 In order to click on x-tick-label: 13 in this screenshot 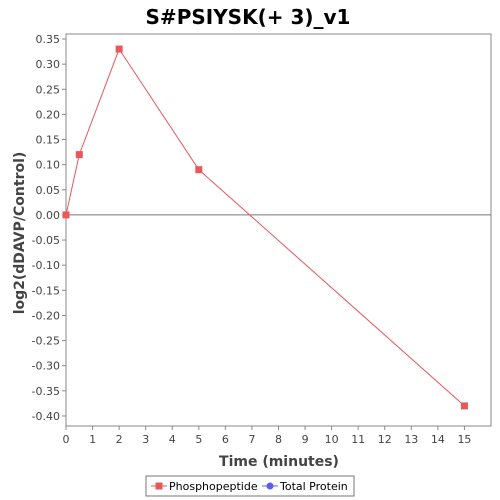, I will do `click(411, 439)`.